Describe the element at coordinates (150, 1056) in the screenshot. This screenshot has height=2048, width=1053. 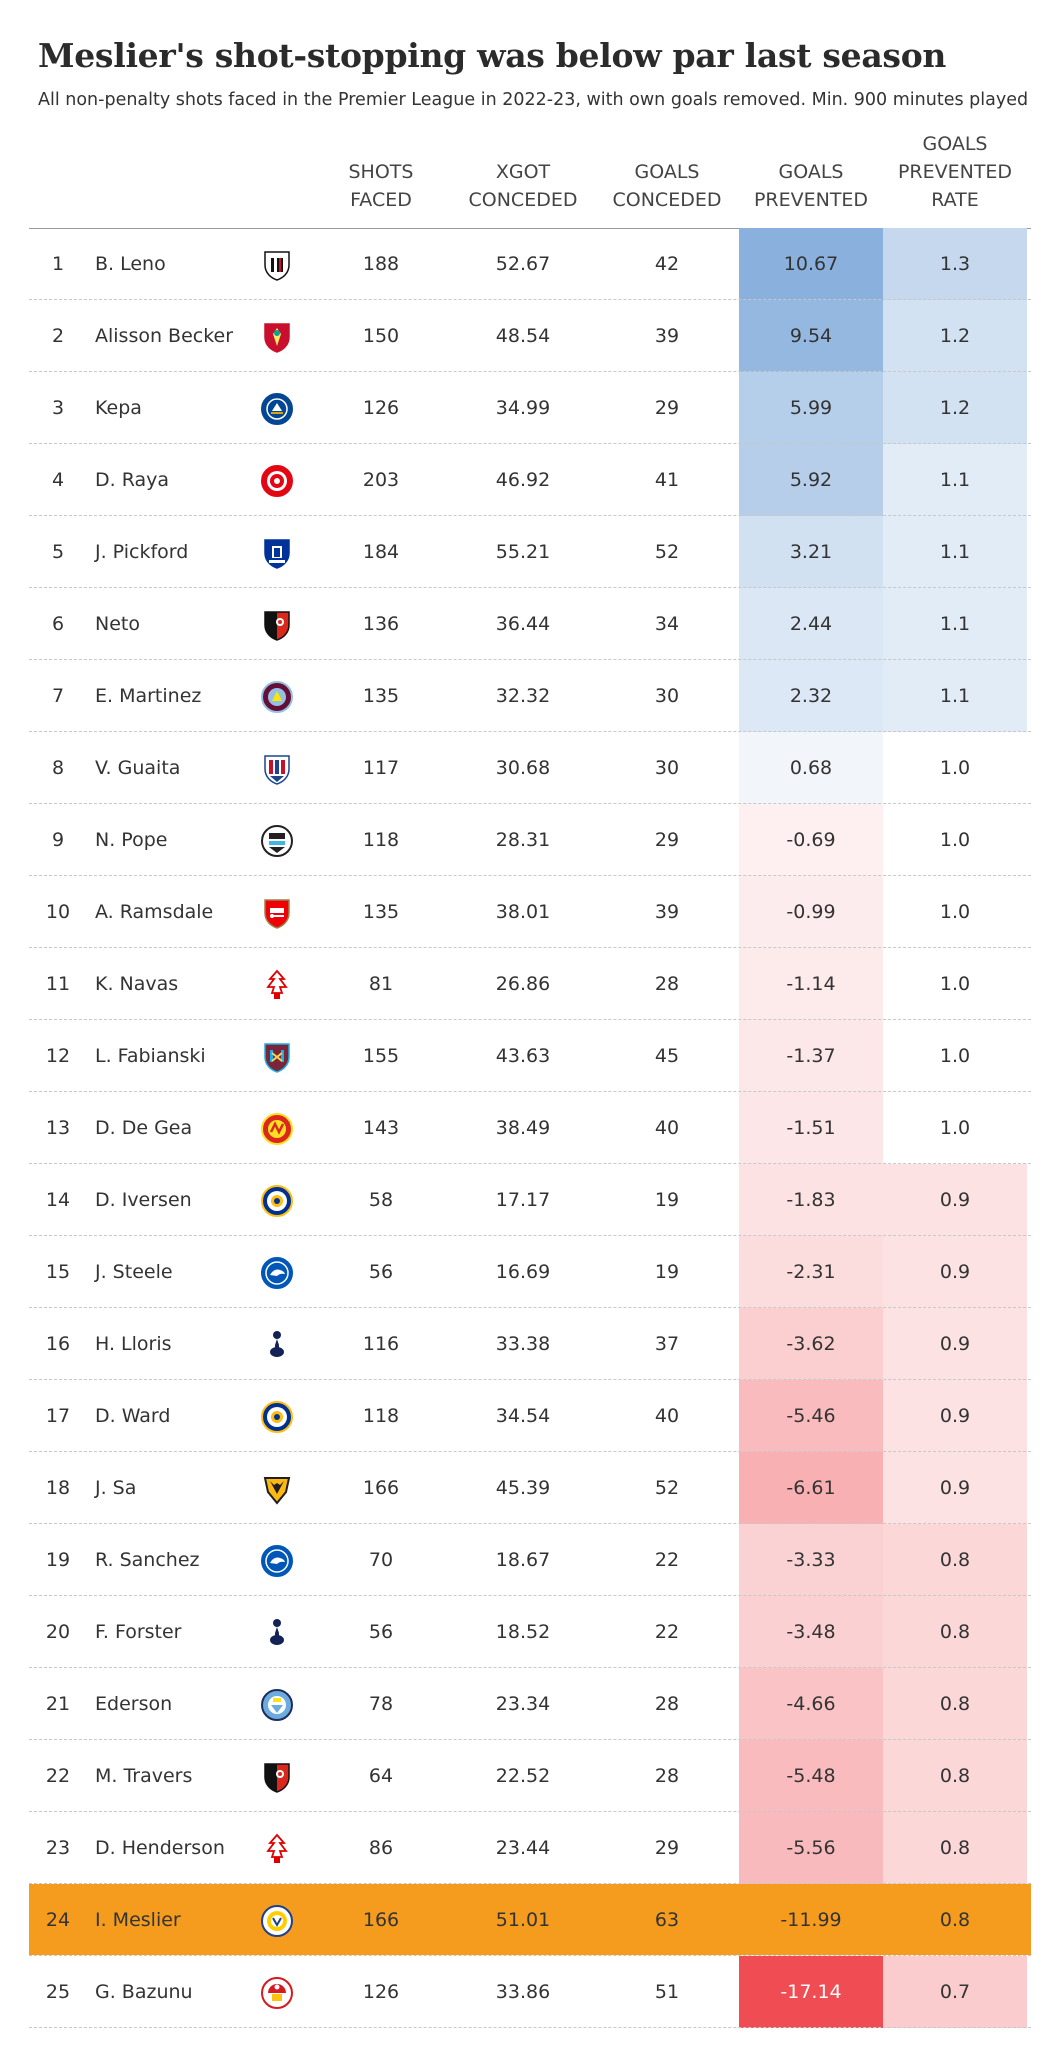
I see `player-name: L. Fabianski` at that location.